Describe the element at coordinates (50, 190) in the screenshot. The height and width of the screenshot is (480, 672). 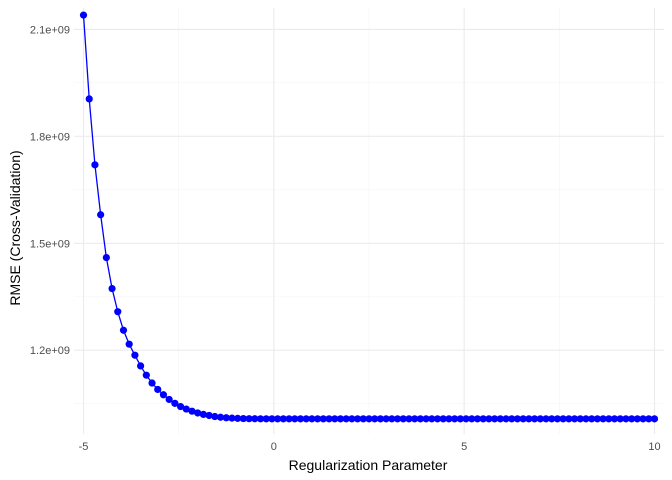
I see `y-axis-ticks: 1.2e+09 1.5e+09 1.8e+09 2.1e+09` at that location.